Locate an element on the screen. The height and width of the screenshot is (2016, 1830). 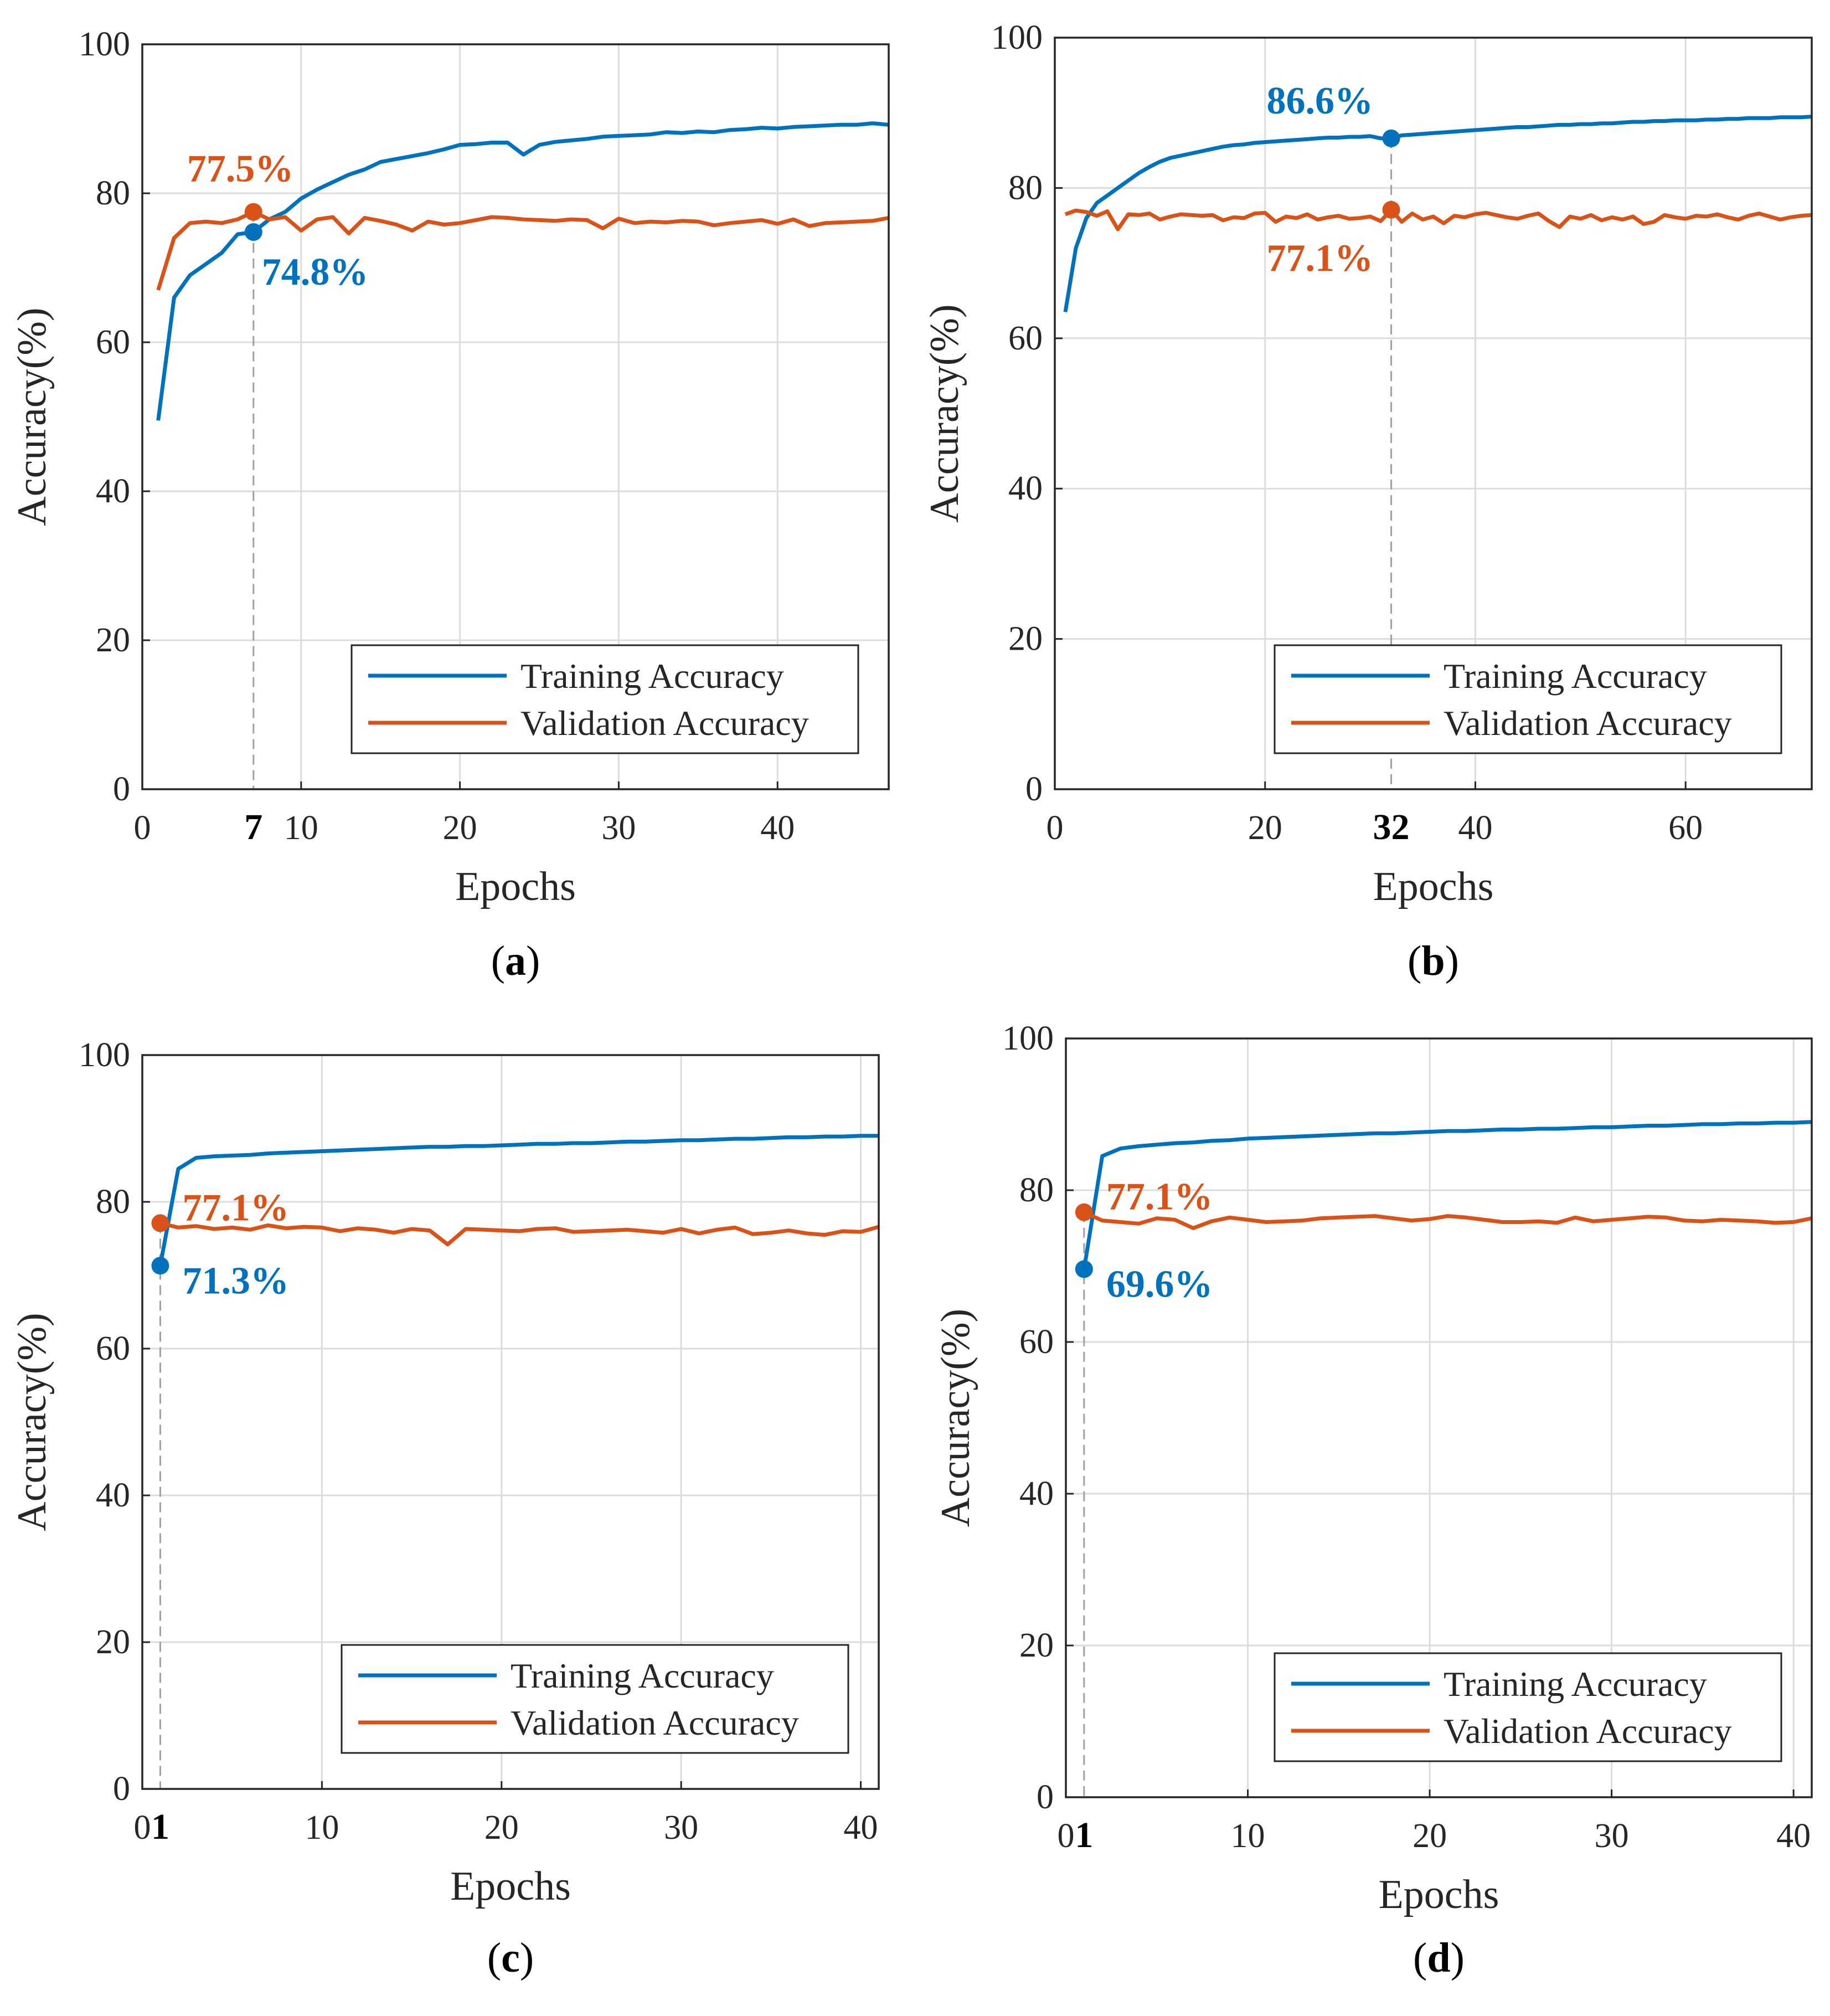
panel-caption: (c) is located at coordinates (510, 1958).